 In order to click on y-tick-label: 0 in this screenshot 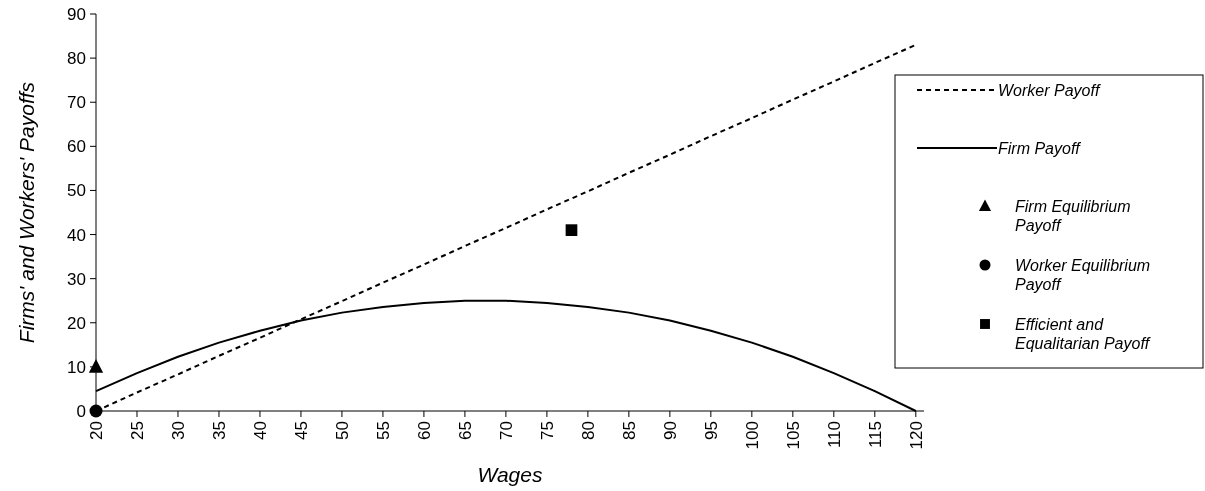, I will do `click(81, 411)`.